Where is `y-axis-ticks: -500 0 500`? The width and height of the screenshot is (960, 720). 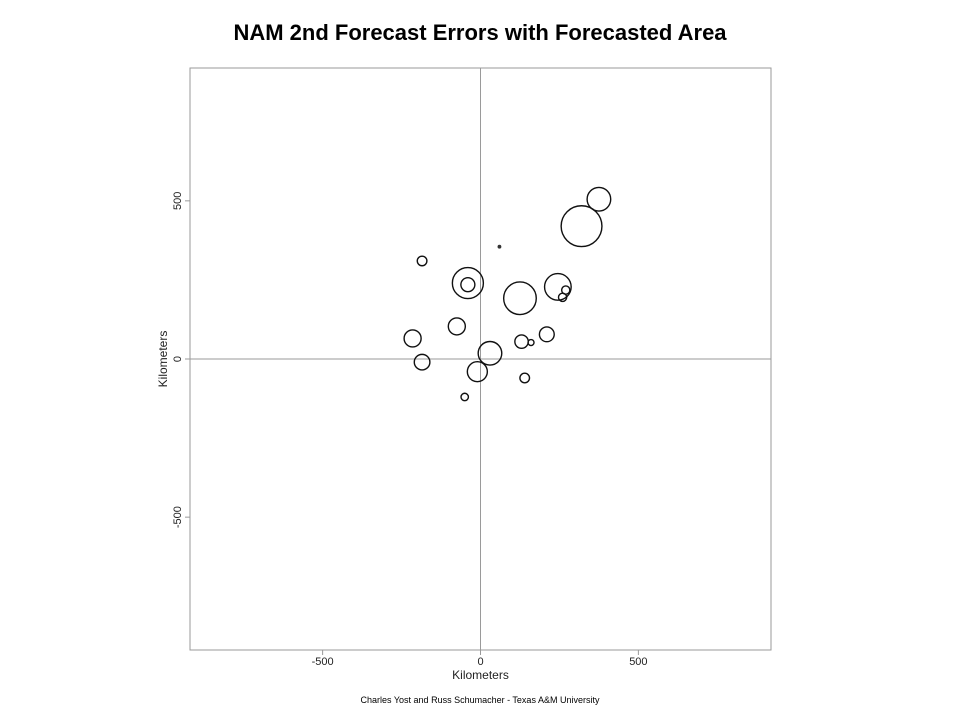
y-axis-ticks: -500 0 500 is located at coordinates (181, 360).